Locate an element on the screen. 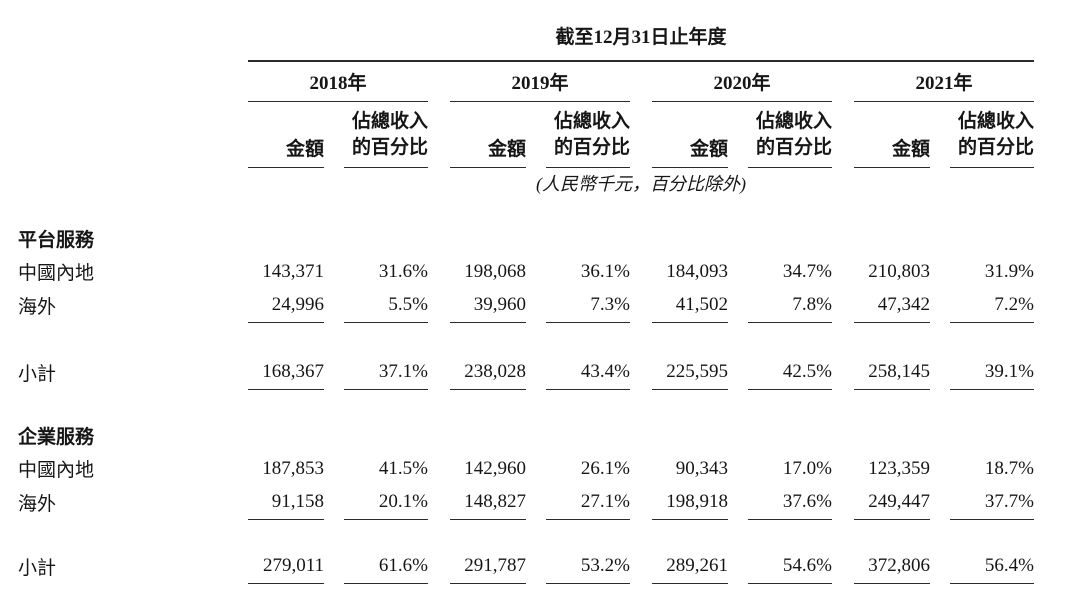  year-group-2021: 249,447 37.7% is located at coordinates (944, 502).